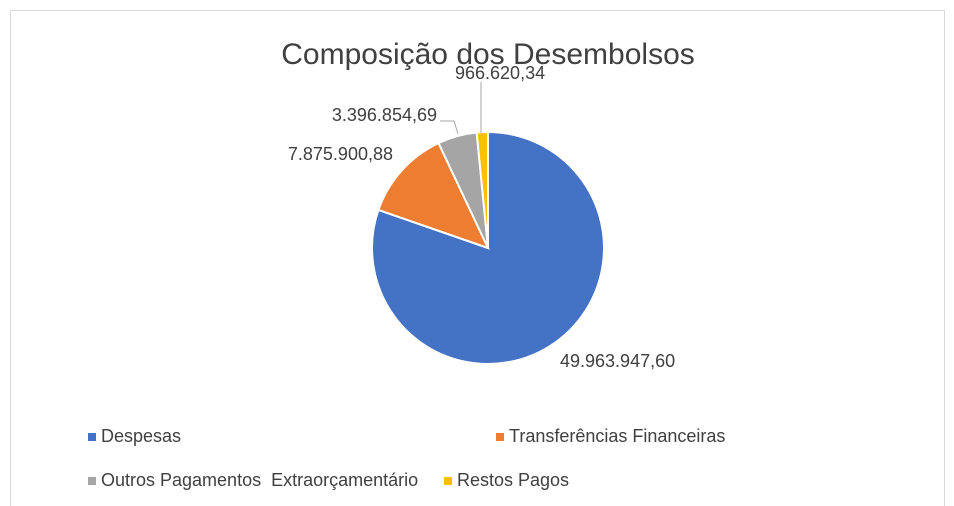 Image resolution: width=954 pixels, height=506 pixels. What do you see at coordinates (141, 436) in the screenshot?
I see `legend-label: Despesas` at bounding box center [141, 436].